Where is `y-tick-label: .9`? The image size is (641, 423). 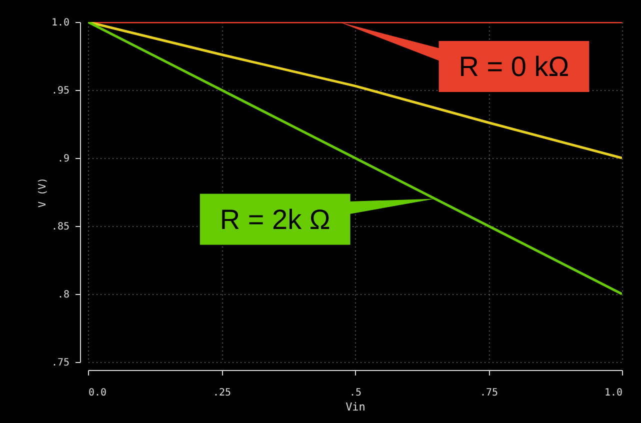 y-tick-label: .9 is located at coordinates (63, 159).